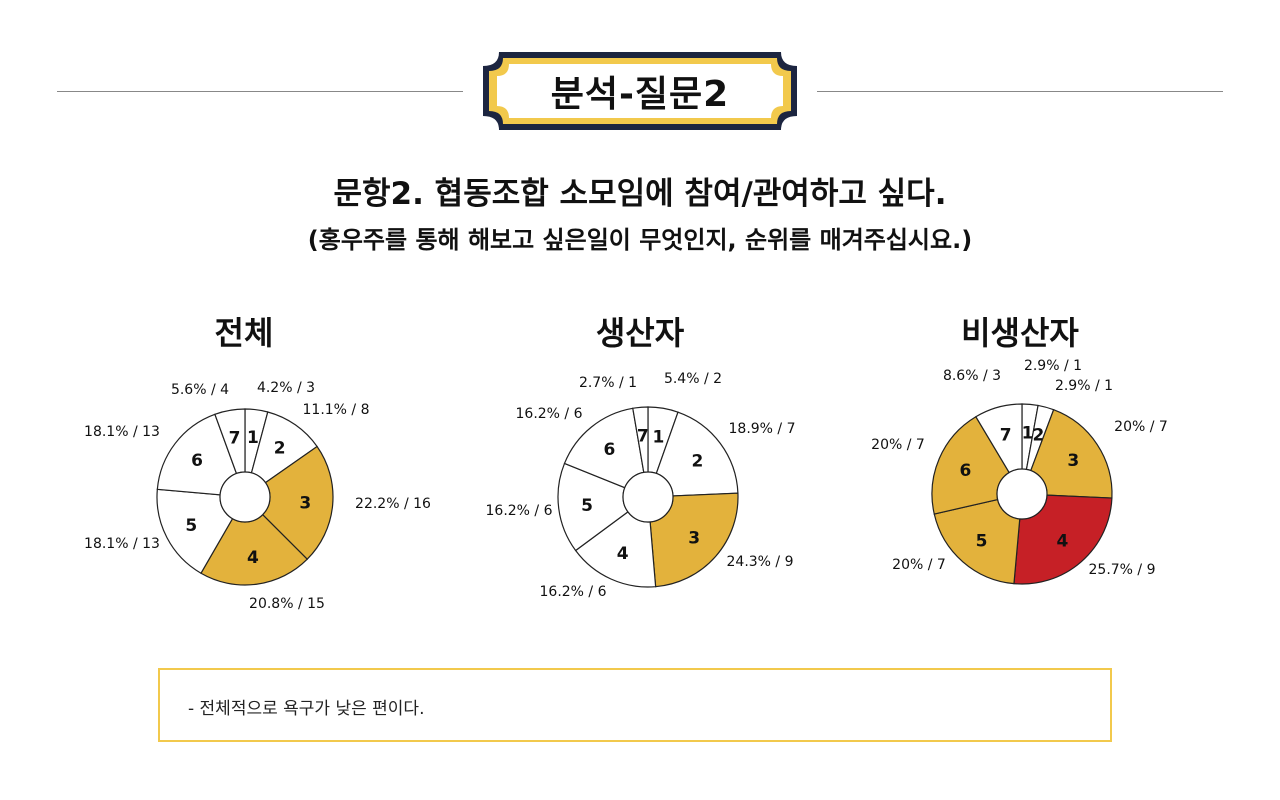 Image resolution: width=1280 pixels, height=800 pixels. I want to click on chart1-slice-number-4: 4, so click(253, 558).